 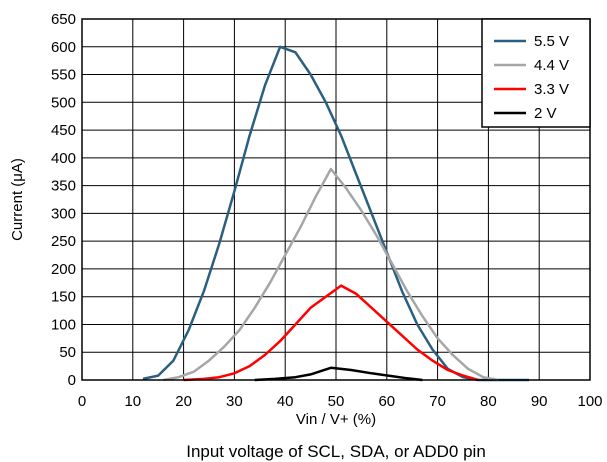 I want to click on y-axis-label: Current (μA), so click(x=17, y=199).